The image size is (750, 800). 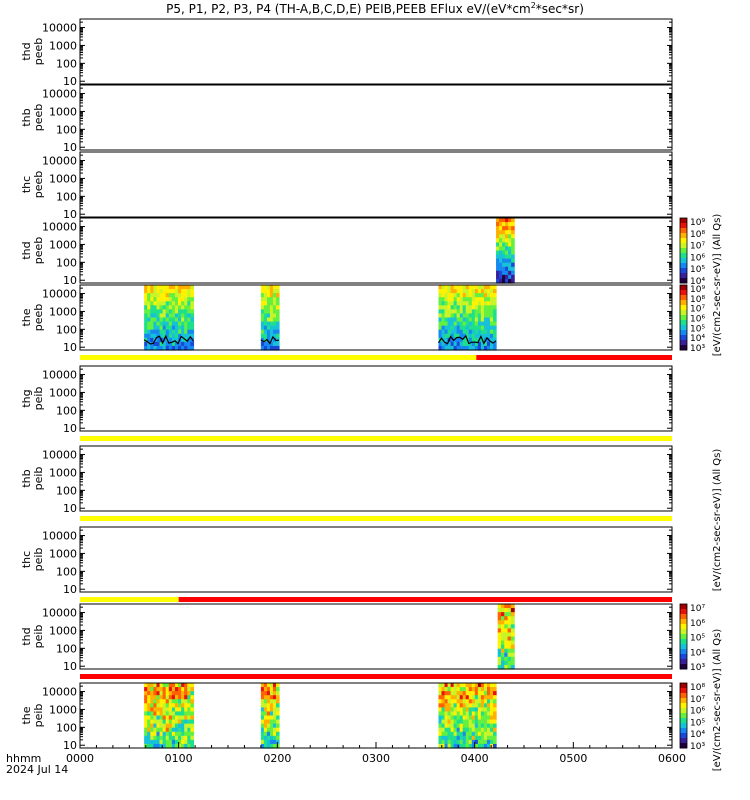 I want to click on x-tick-label: 0100, so click(x=179, y=758).